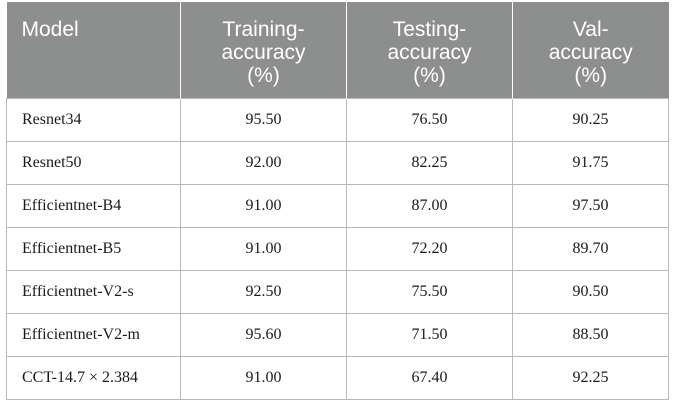 The width and height of the screenshot is (673, 405). Describe the element at coordinates (429, 248) in the screenshot. I see `testing-accuracy-cell: 72.20` at that location.